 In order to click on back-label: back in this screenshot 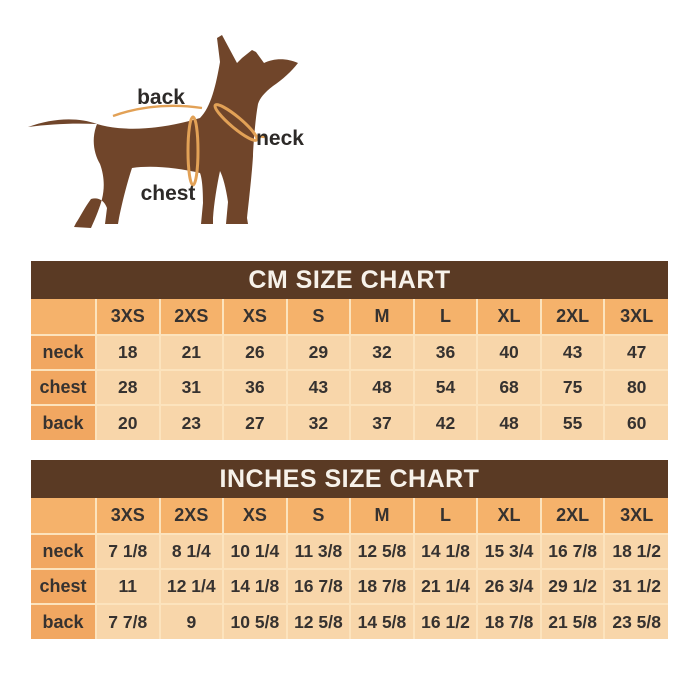, I will do `click(161, 97)`.